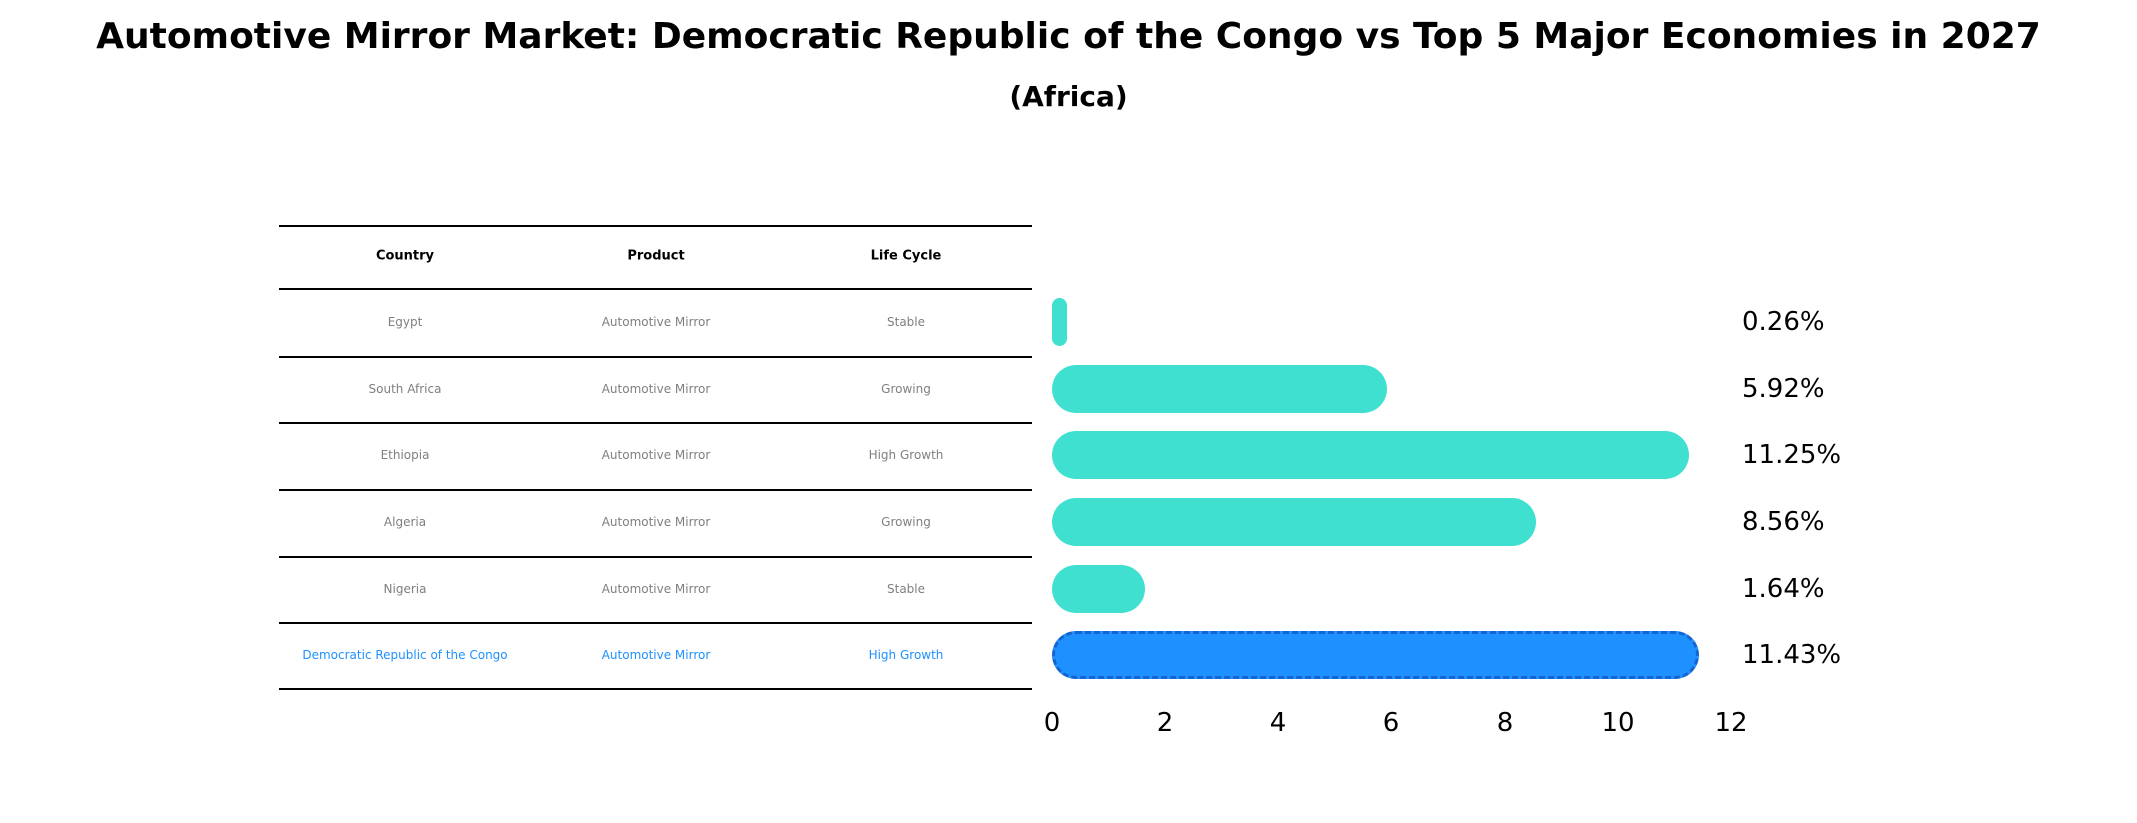 This screenshot has width=2137, height=823. Describe the element at coordinates (1219, 389) in the screenshot. I see `bar-south-africa` at that location.